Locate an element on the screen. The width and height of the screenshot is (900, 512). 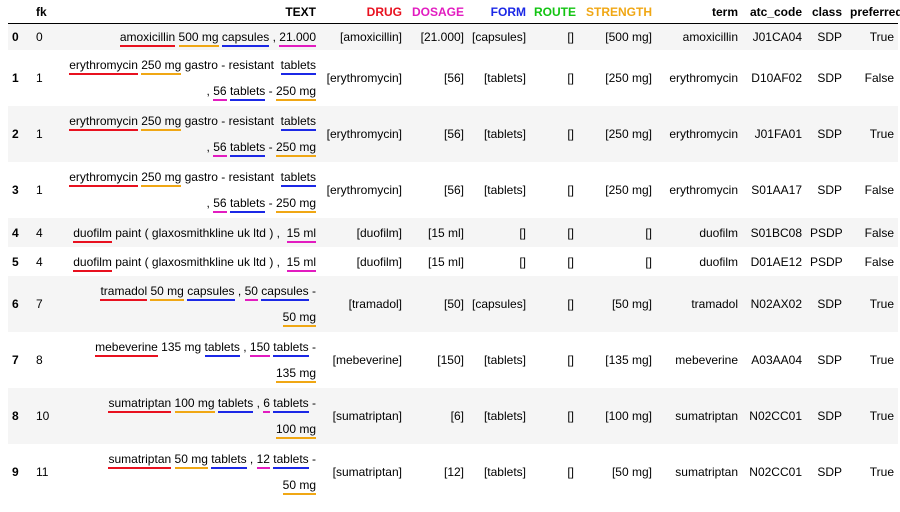
row-index: 9 is located at coordinates (15, 472).